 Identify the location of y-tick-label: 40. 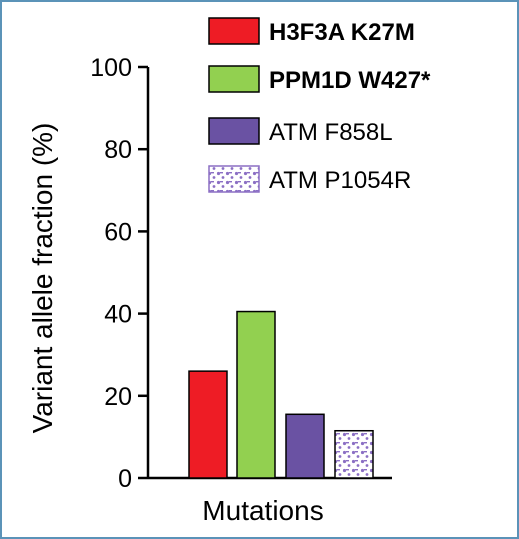
(118, 315).